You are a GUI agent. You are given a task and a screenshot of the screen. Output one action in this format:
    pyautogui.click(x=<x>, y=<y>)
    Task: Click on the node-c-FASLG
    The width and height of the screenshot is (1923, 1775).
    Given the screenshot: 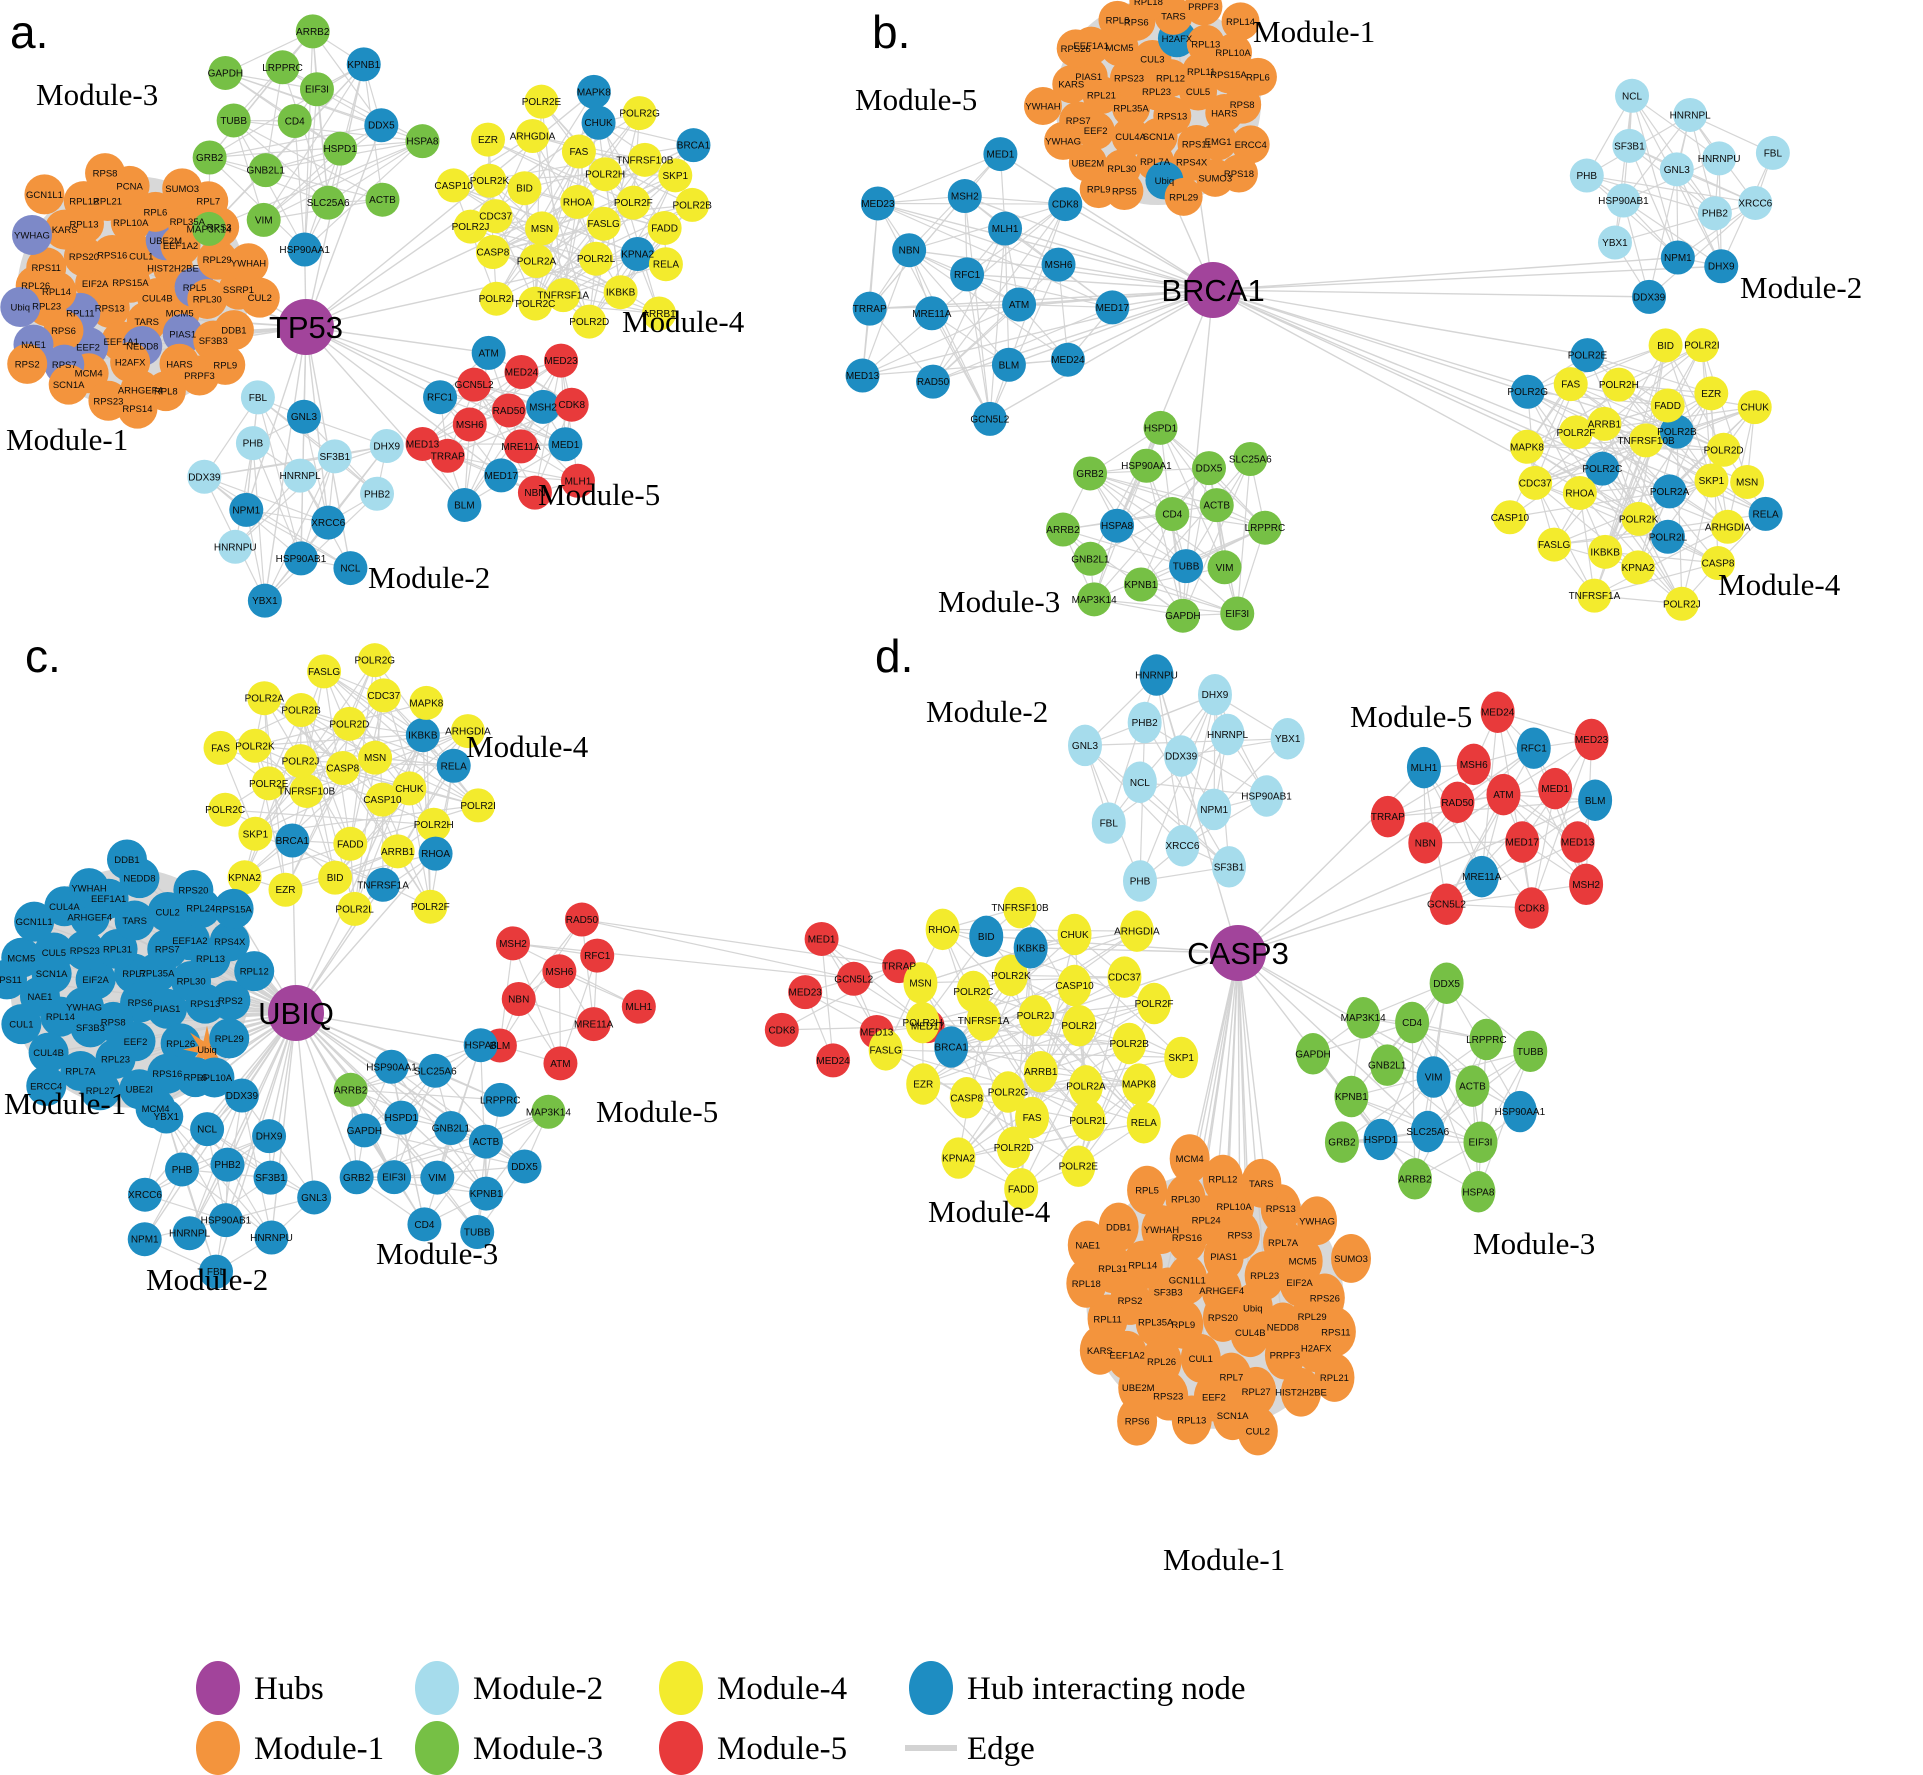 What is the action you would take?
    pyautogui.click(x=324, y=671)
    